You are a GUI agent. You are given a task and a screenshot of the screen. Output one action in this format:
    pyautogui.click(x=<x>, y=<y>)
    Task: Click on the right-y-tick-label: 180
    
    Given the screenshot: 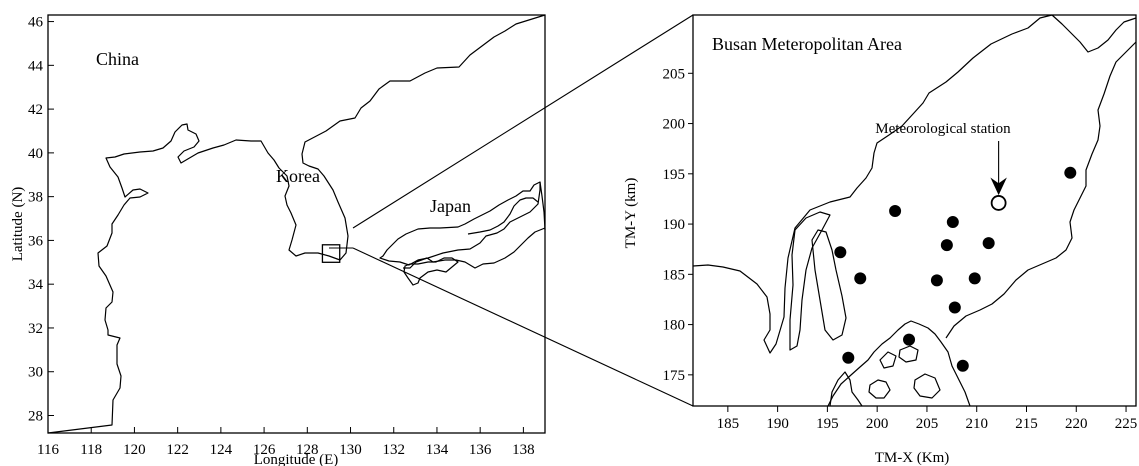 What is the action you would take?
    pyautogui.click(x=674, y=326)
    